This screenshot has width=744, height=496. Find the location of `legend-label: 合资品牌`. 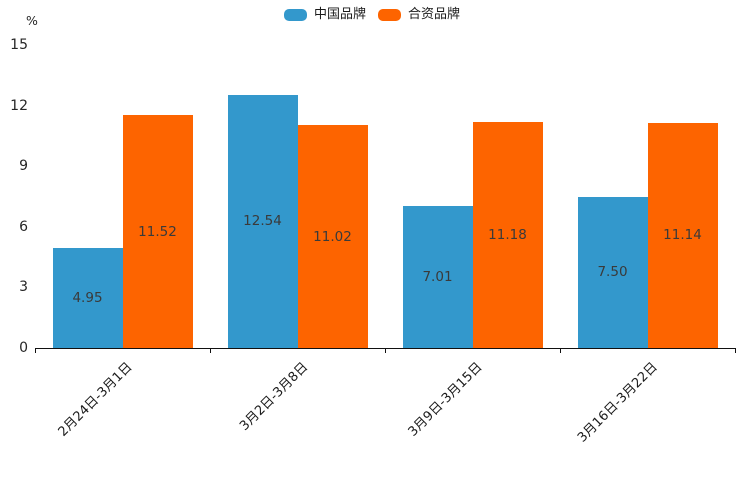

legend-label: 合资品牌 is located at coordinates (434, 14).